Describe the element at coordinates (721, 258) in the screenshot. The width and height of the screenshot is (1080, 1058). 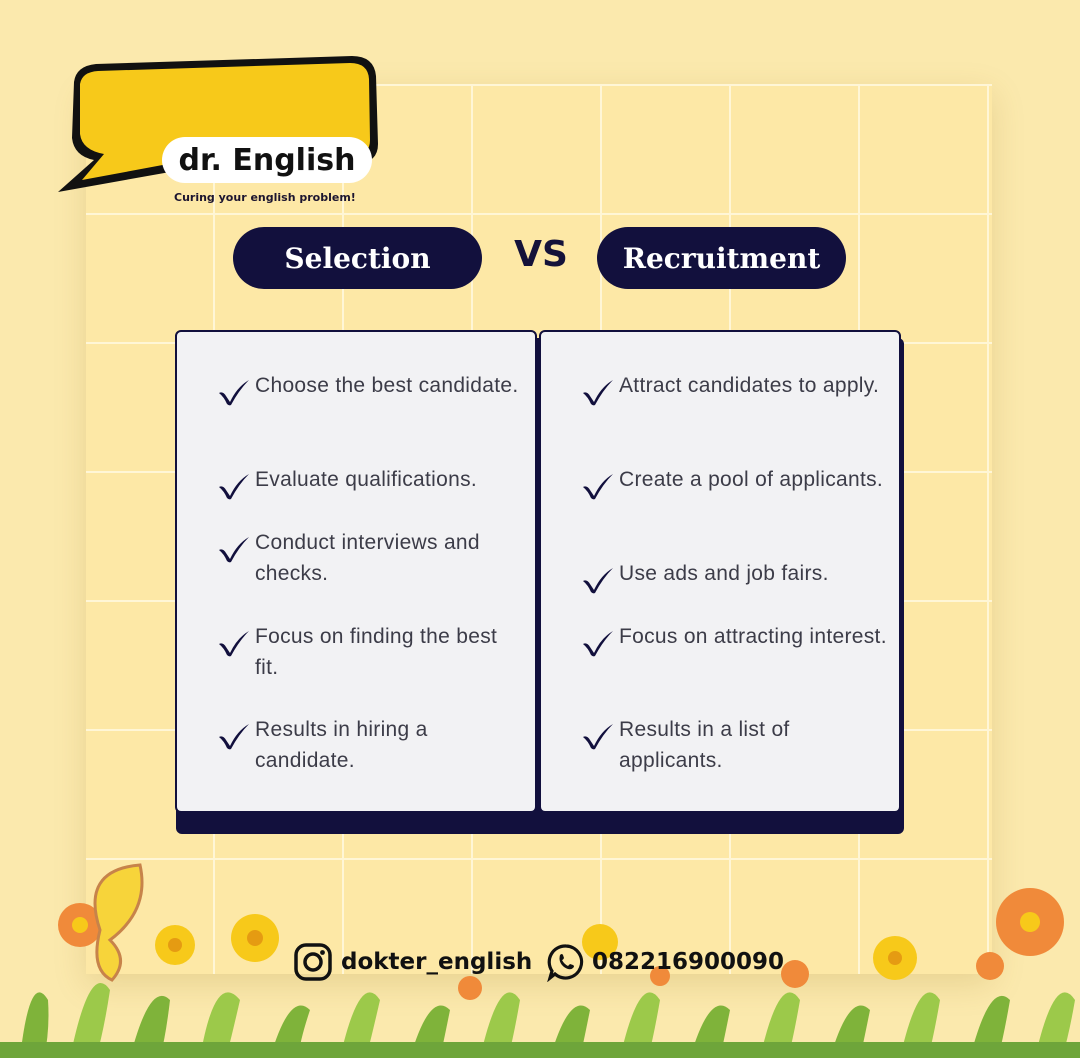
I see `recruitment-title: Recruitment` at that location.